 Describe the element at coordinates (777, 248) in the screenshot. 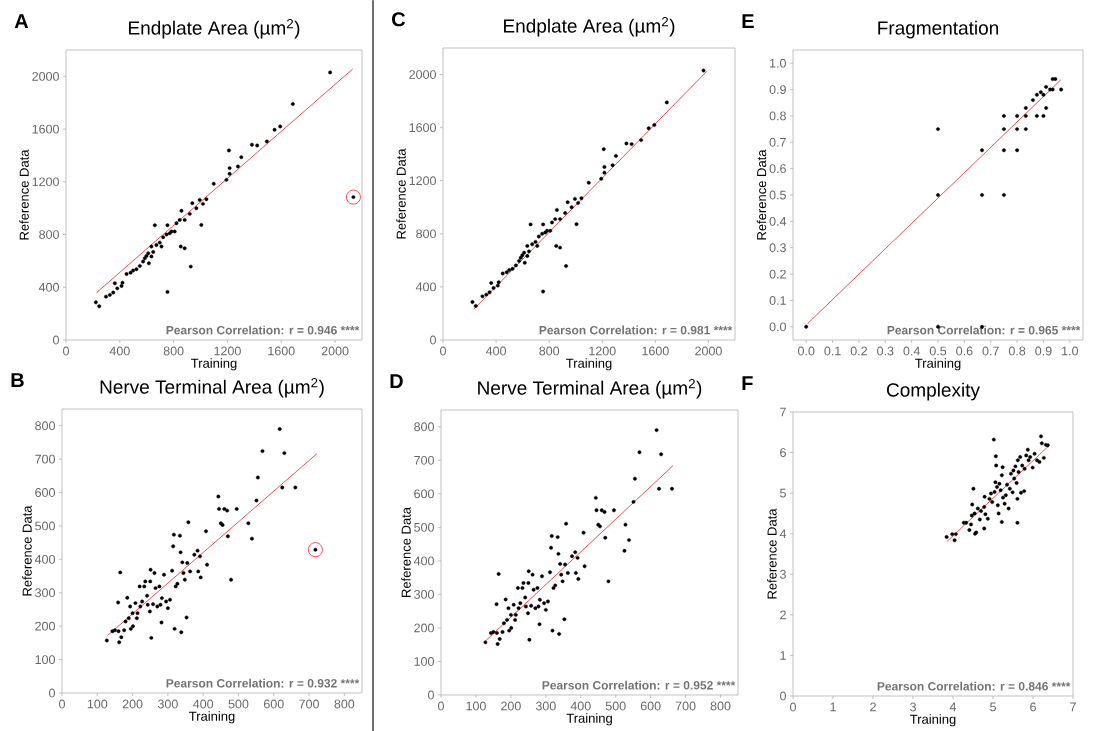

I see `y-tick-label: 0.3` at that location.